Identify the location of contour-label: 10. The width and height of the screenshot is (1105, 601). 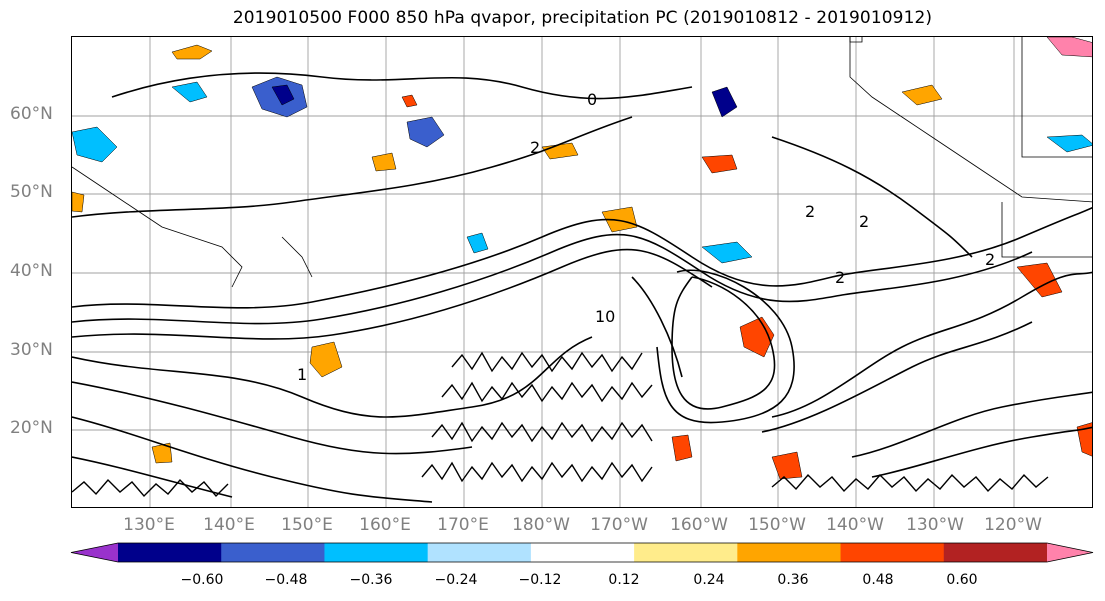
(605, 316).